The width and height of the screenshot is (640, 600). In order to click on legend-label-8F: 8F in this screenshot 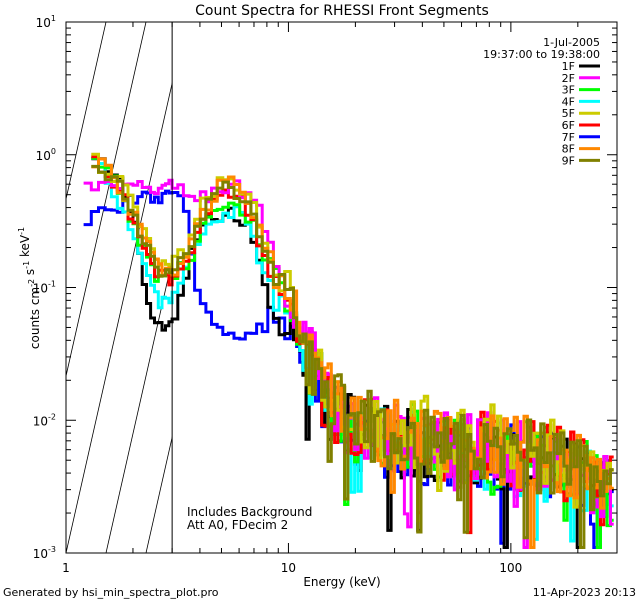, I will do `click(568, 149)`.